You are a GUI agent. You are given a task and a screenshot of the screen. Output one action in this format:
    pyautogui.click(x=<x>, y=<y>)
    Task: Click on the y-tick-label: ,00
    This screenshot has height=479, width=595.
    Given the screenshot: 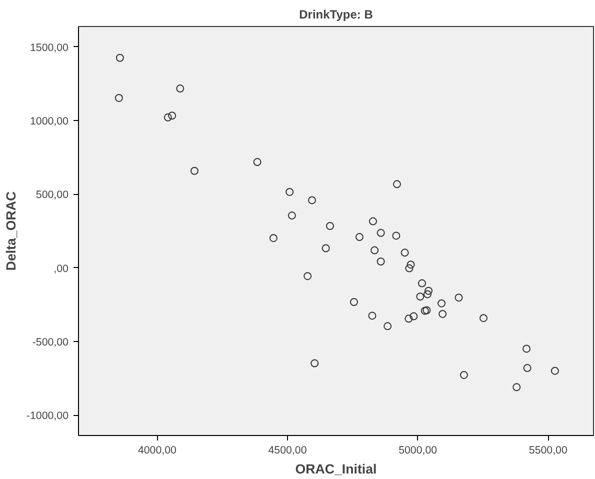 What is the action you would take?
    pyautogui.click(x=61, y=268)
    